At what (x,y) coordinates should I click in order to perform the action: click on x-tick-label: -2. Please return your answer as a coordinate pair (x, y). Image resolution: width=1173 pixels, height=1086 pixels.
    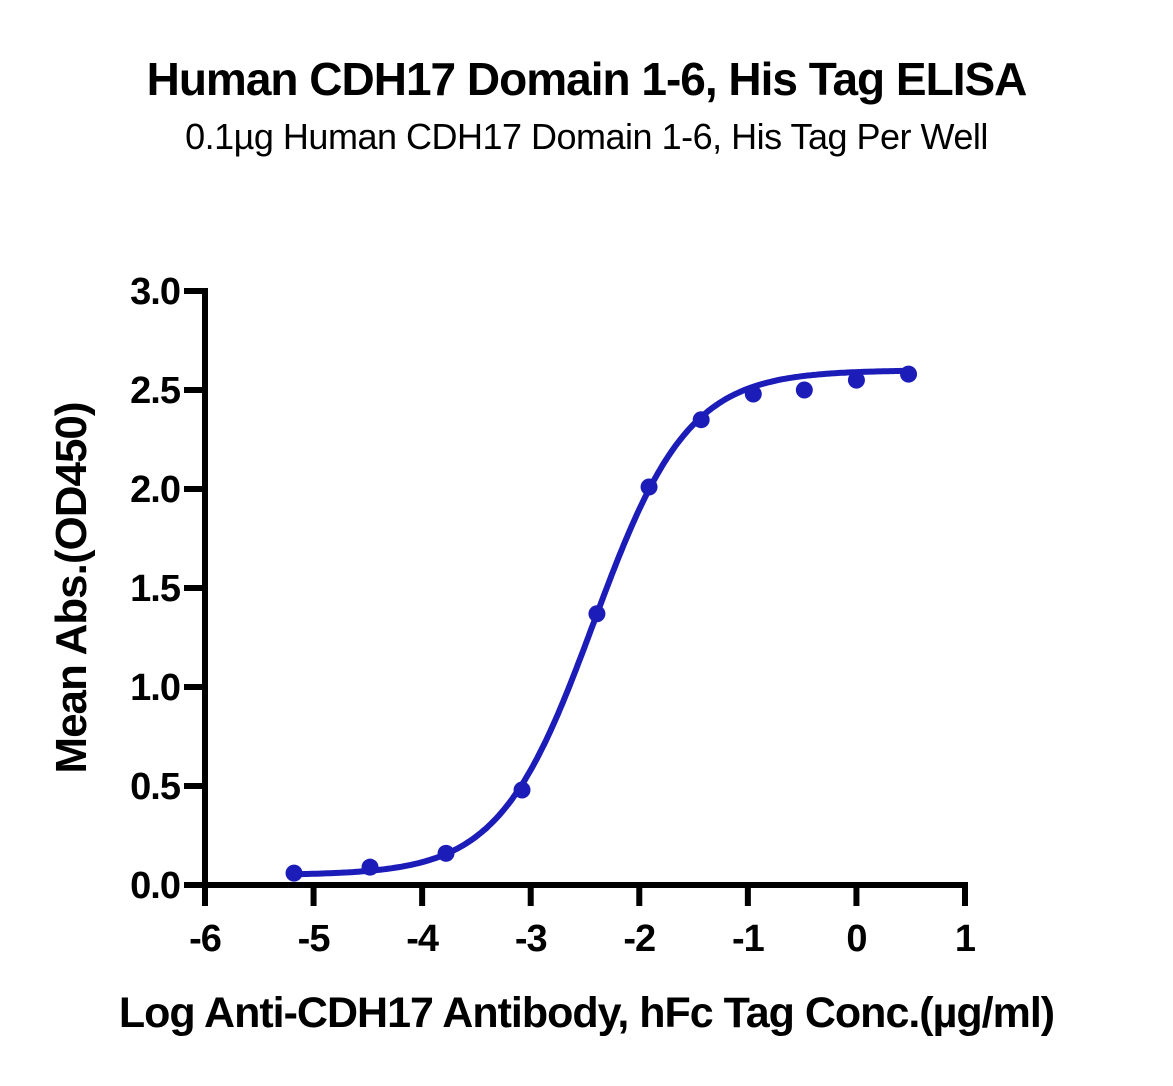
    Looking at the image, I should click on (639, 939).